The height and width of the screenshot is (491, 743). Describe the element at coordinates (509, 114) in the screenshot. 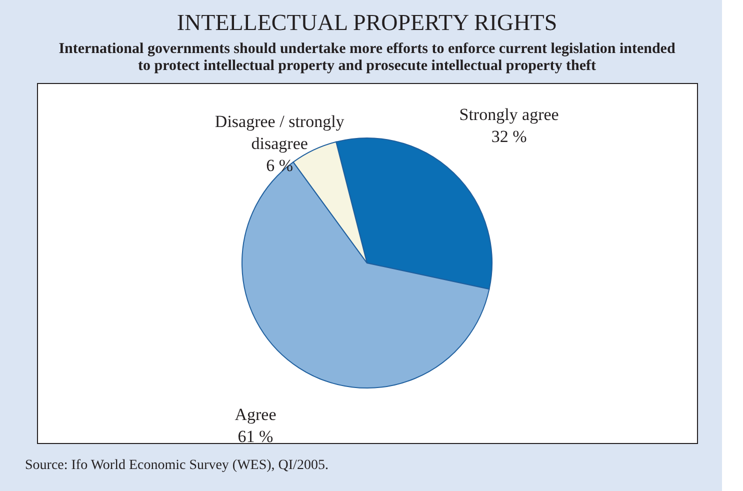

I see `slice-label: Strongly agree` at that location.